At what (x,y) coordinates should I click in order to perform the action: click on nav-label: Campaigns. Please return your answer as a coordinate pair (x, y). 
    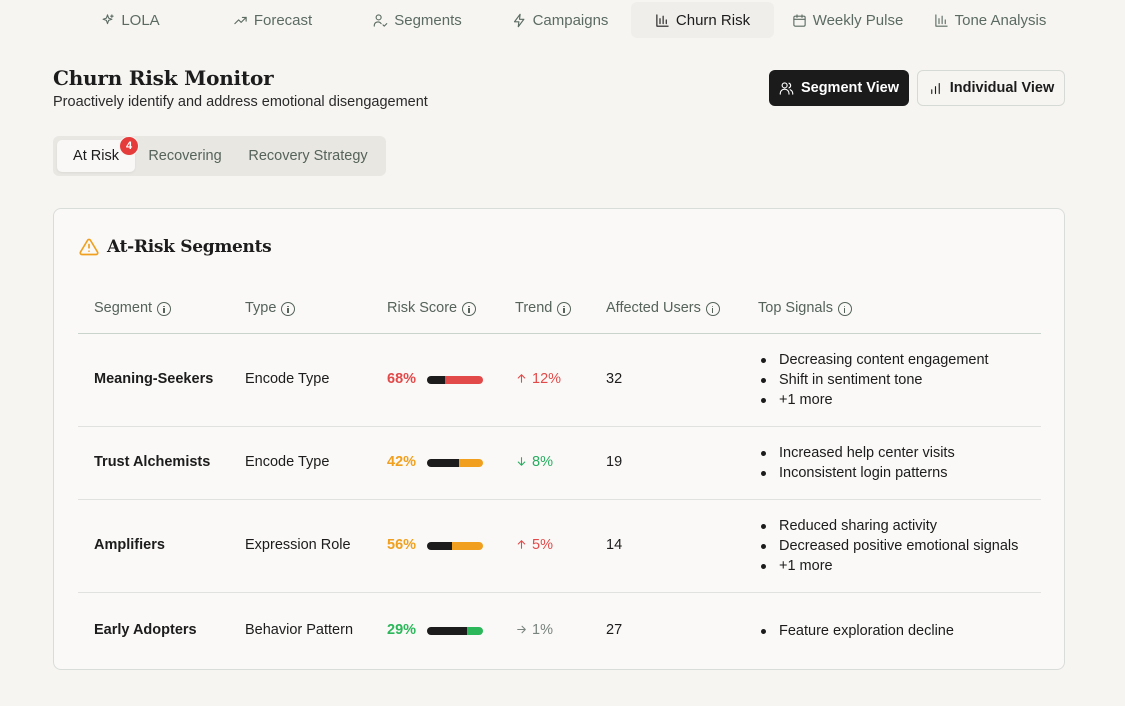
    Looking at the image, I should click on (570, 20).